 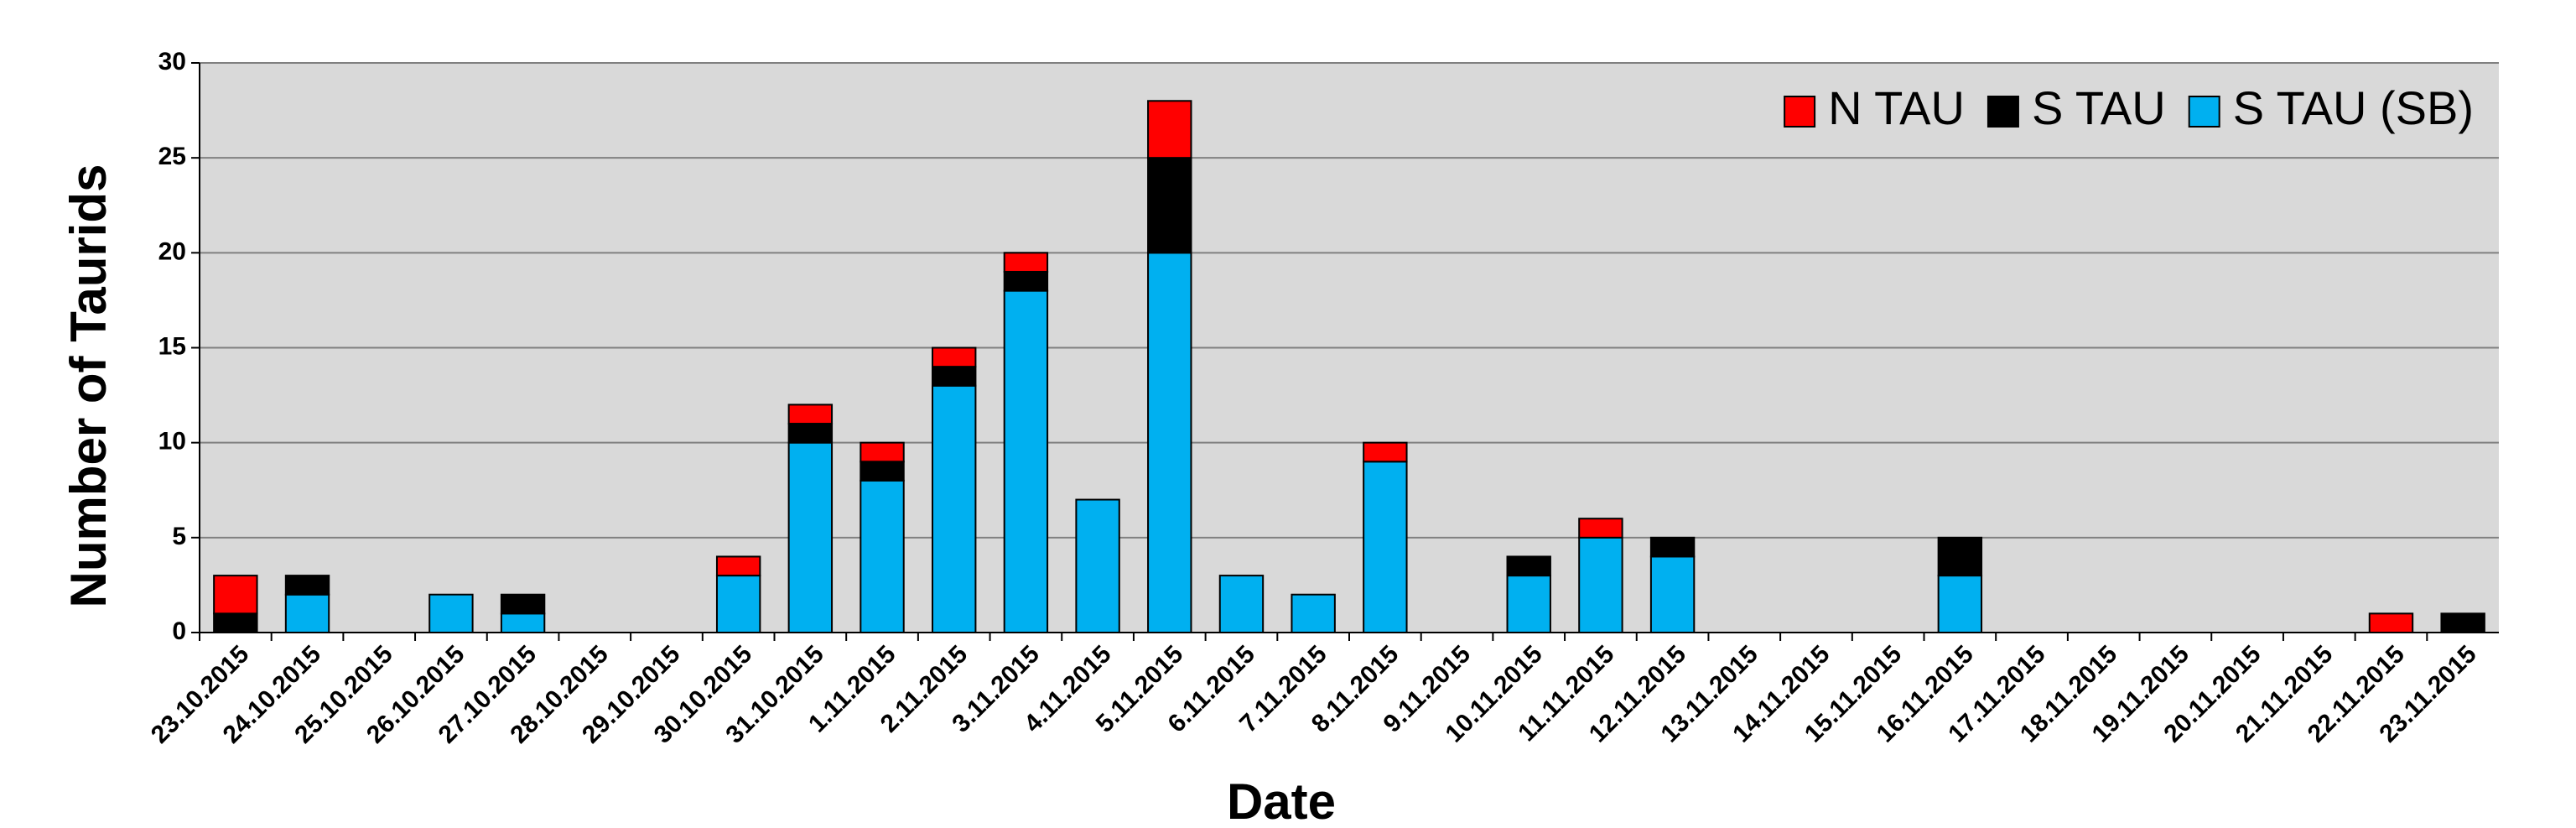 I want to click on legend-label: S TAU (SB), so click(x=2353, y=107).